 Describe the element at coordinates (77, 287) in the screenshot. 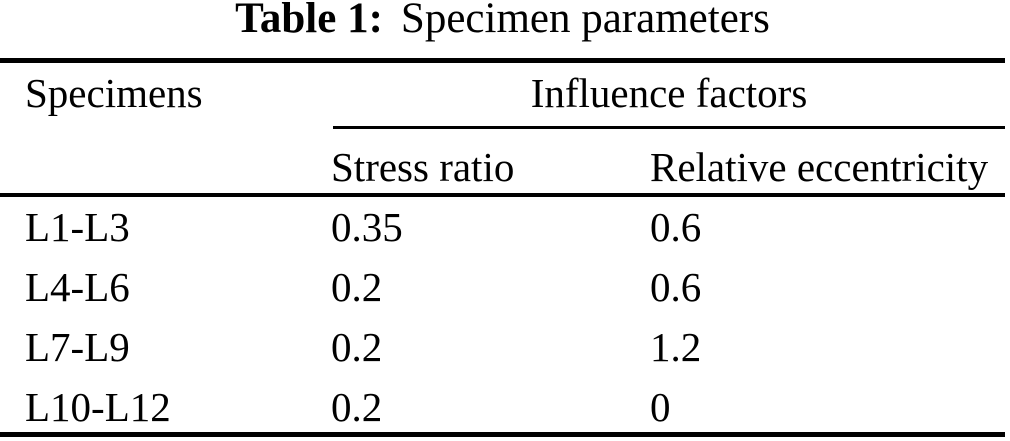

I see `cell-specimen: L4-L6` at that location.